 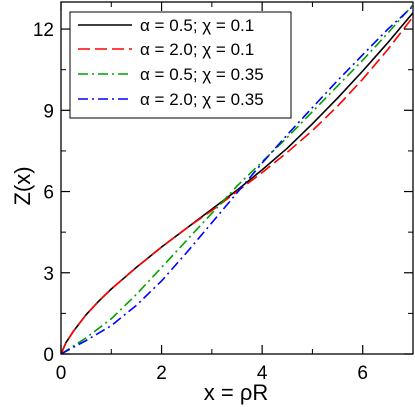 What do you see at coordinates (22, 185) in the screenshot?
I see `y-axis-label: Z(x)` at bounding box center [22, 185].